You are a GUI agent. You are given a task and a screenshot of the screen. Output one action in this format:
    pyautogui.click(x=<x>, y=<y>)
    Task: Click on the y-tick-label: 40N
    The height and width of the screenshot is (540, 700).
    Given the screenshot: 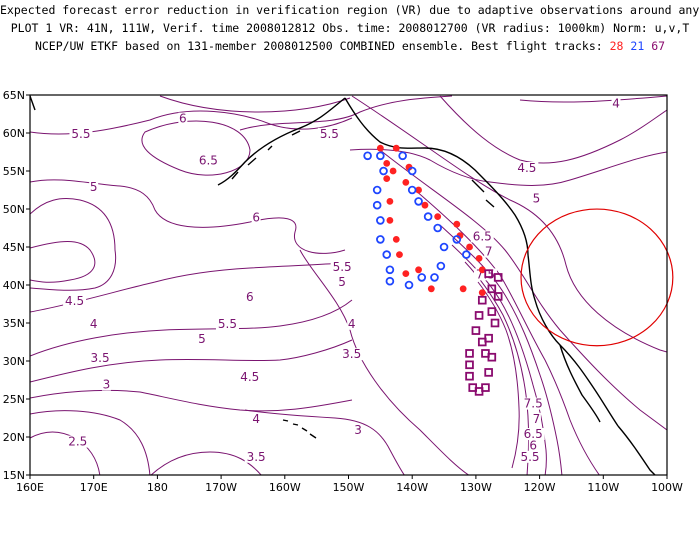 What is the action you would take?
    pyautogui.click(x=14, y=285)
    